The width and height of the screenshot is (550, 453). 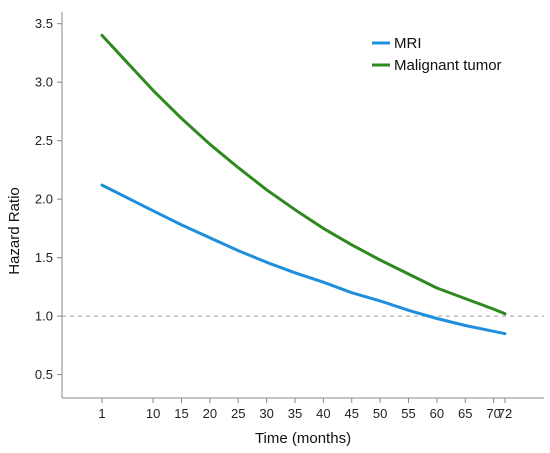 What do you see at coordinates (448, 65) in the screenshot?
I see `legend-label-malignant-tumor: Malignant tumor` at bounding box center [448, 65].